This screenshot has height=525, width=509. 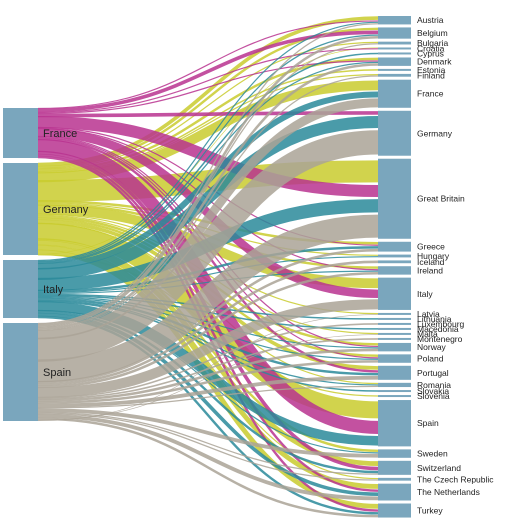 What do you see at coordinates (394, 20) in the screenshot?
I see `target-node-austria` at bounding box center [394, 20].